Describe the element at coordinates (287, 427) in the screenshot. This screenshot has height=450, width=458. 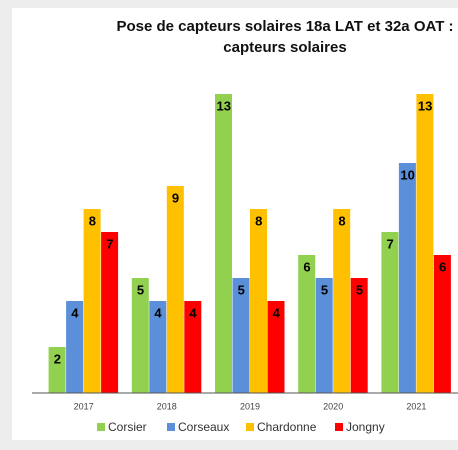
I see `legend-label: Chardonne` at that location.